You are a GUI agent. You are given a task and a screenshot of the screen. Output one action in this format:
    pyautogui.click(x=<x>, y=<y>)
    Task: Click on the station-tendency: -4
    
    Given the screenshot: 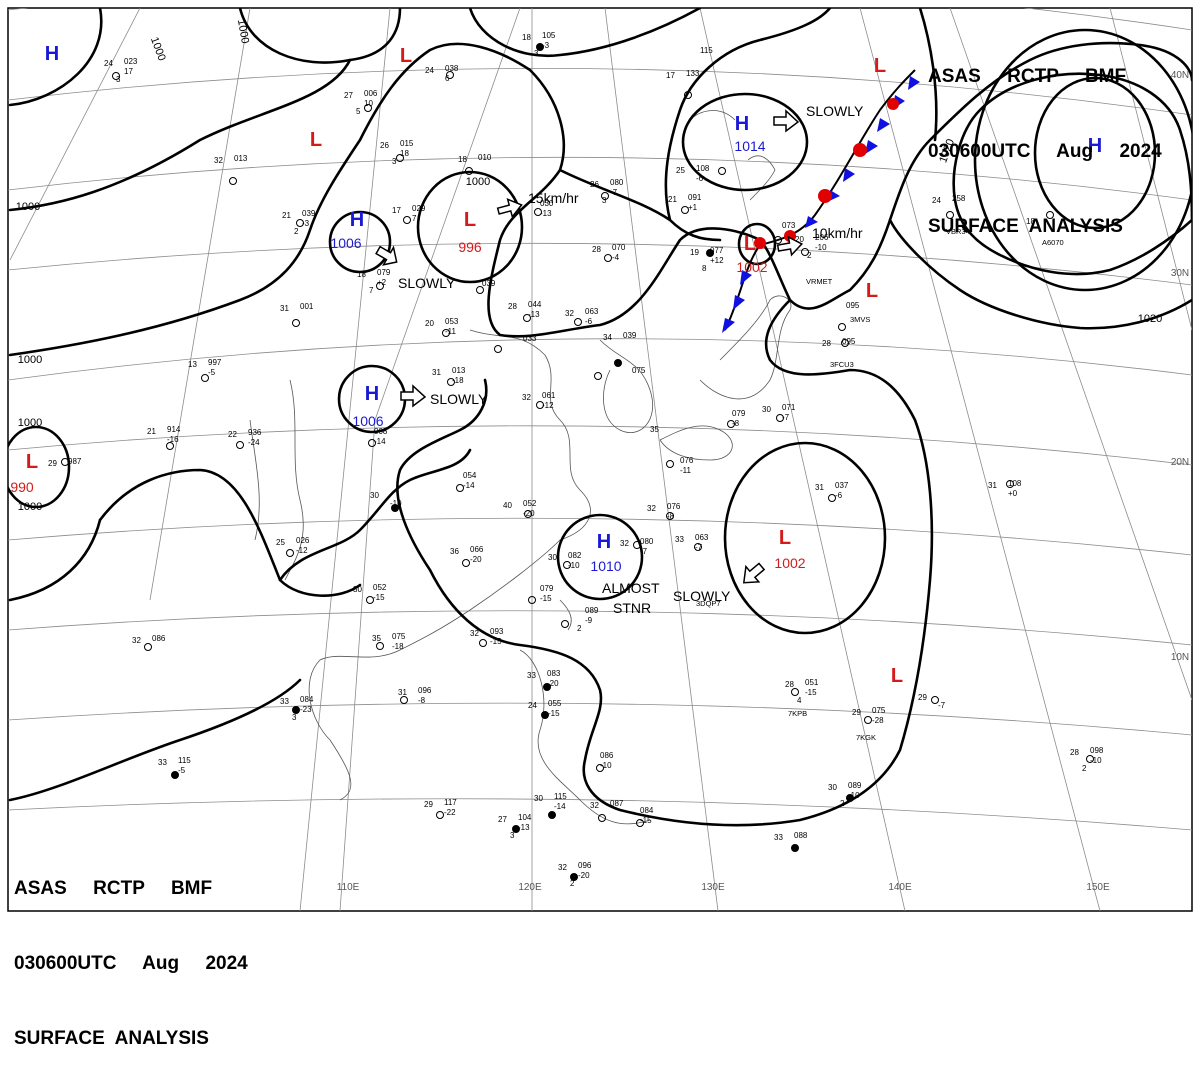 What is the action you would take?
    pyautogui.click(x=616, y=257)
    